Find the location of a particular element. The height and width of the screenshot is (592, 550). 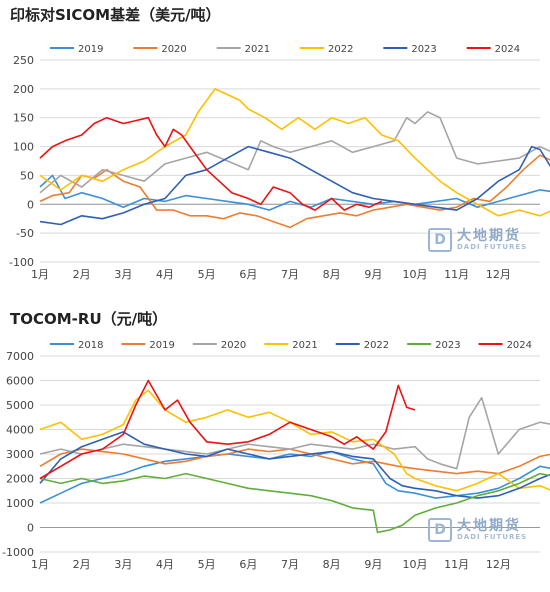

series-line-2022 is located at coordinates (294, 465).